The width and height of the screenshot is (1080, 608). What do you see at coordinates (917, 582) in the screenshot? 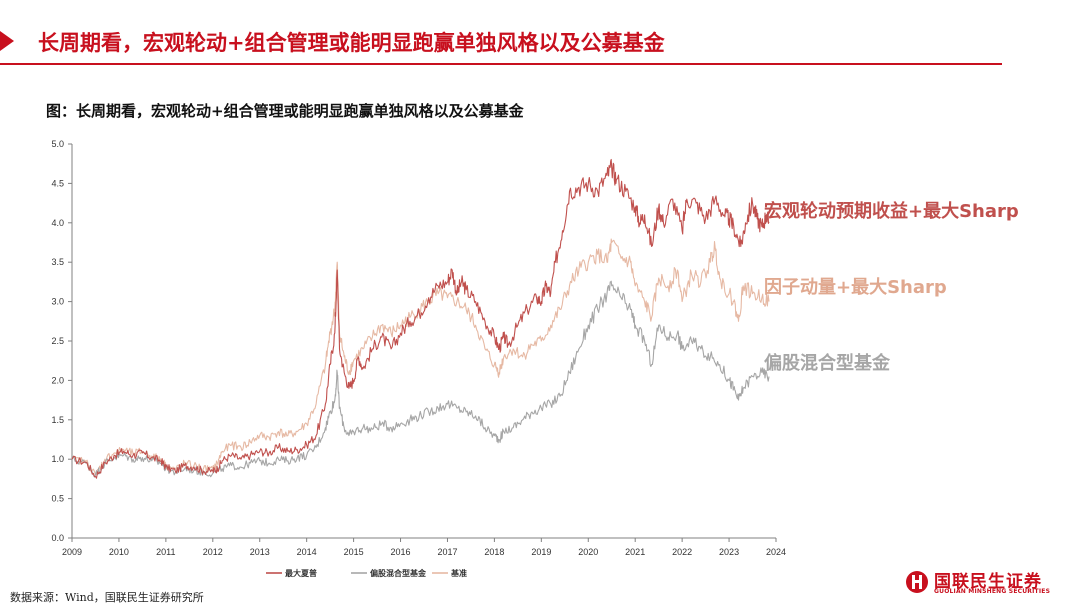
I see `logo-emblem-icon` at bounding box center [917, 582].